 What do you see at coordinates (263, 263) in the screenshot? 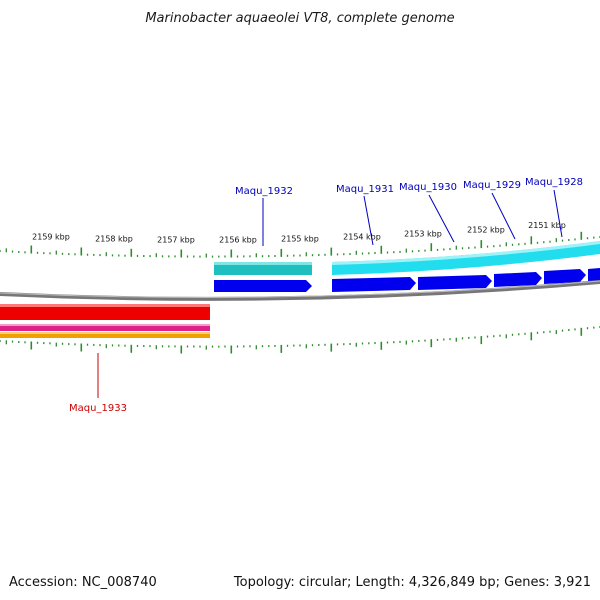
I see `forward-track-highlight-1932` at bounding box center [263, 263].